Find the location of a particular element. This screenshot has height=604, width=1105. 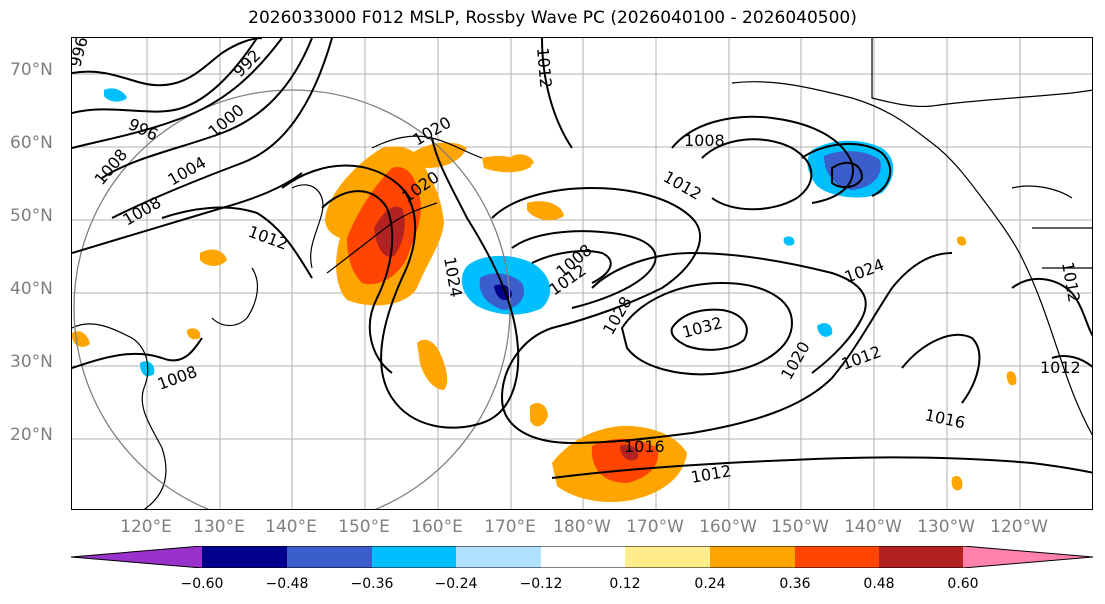

lat-label-40n: 40°N is located at coordinates (31, 289).